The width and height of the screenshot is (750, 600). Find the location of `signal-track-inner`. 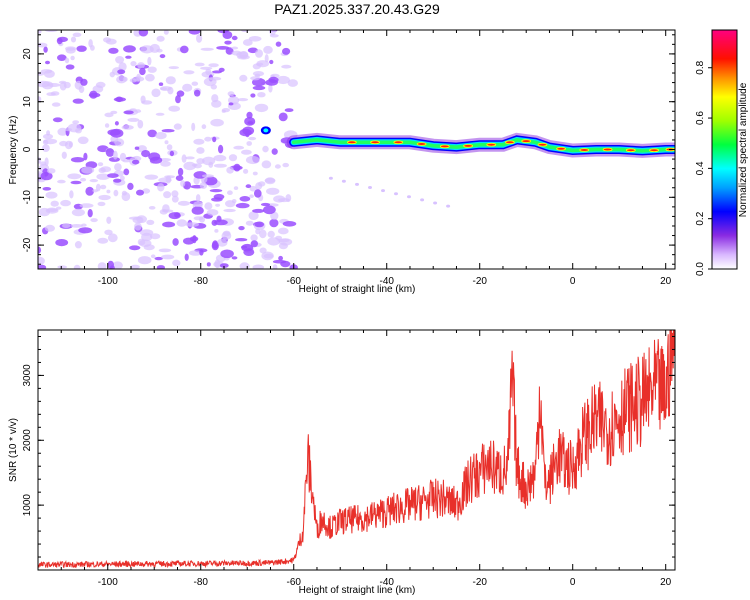

signal-track-inner is located at coordinates (483, 145).